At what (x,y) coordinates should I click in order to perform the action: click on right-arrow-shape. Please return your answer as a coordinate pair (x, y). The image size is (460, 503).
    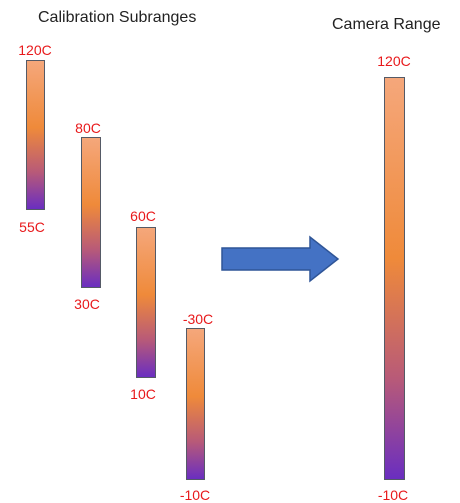
    Looking at the image, I should click on (280, 259).